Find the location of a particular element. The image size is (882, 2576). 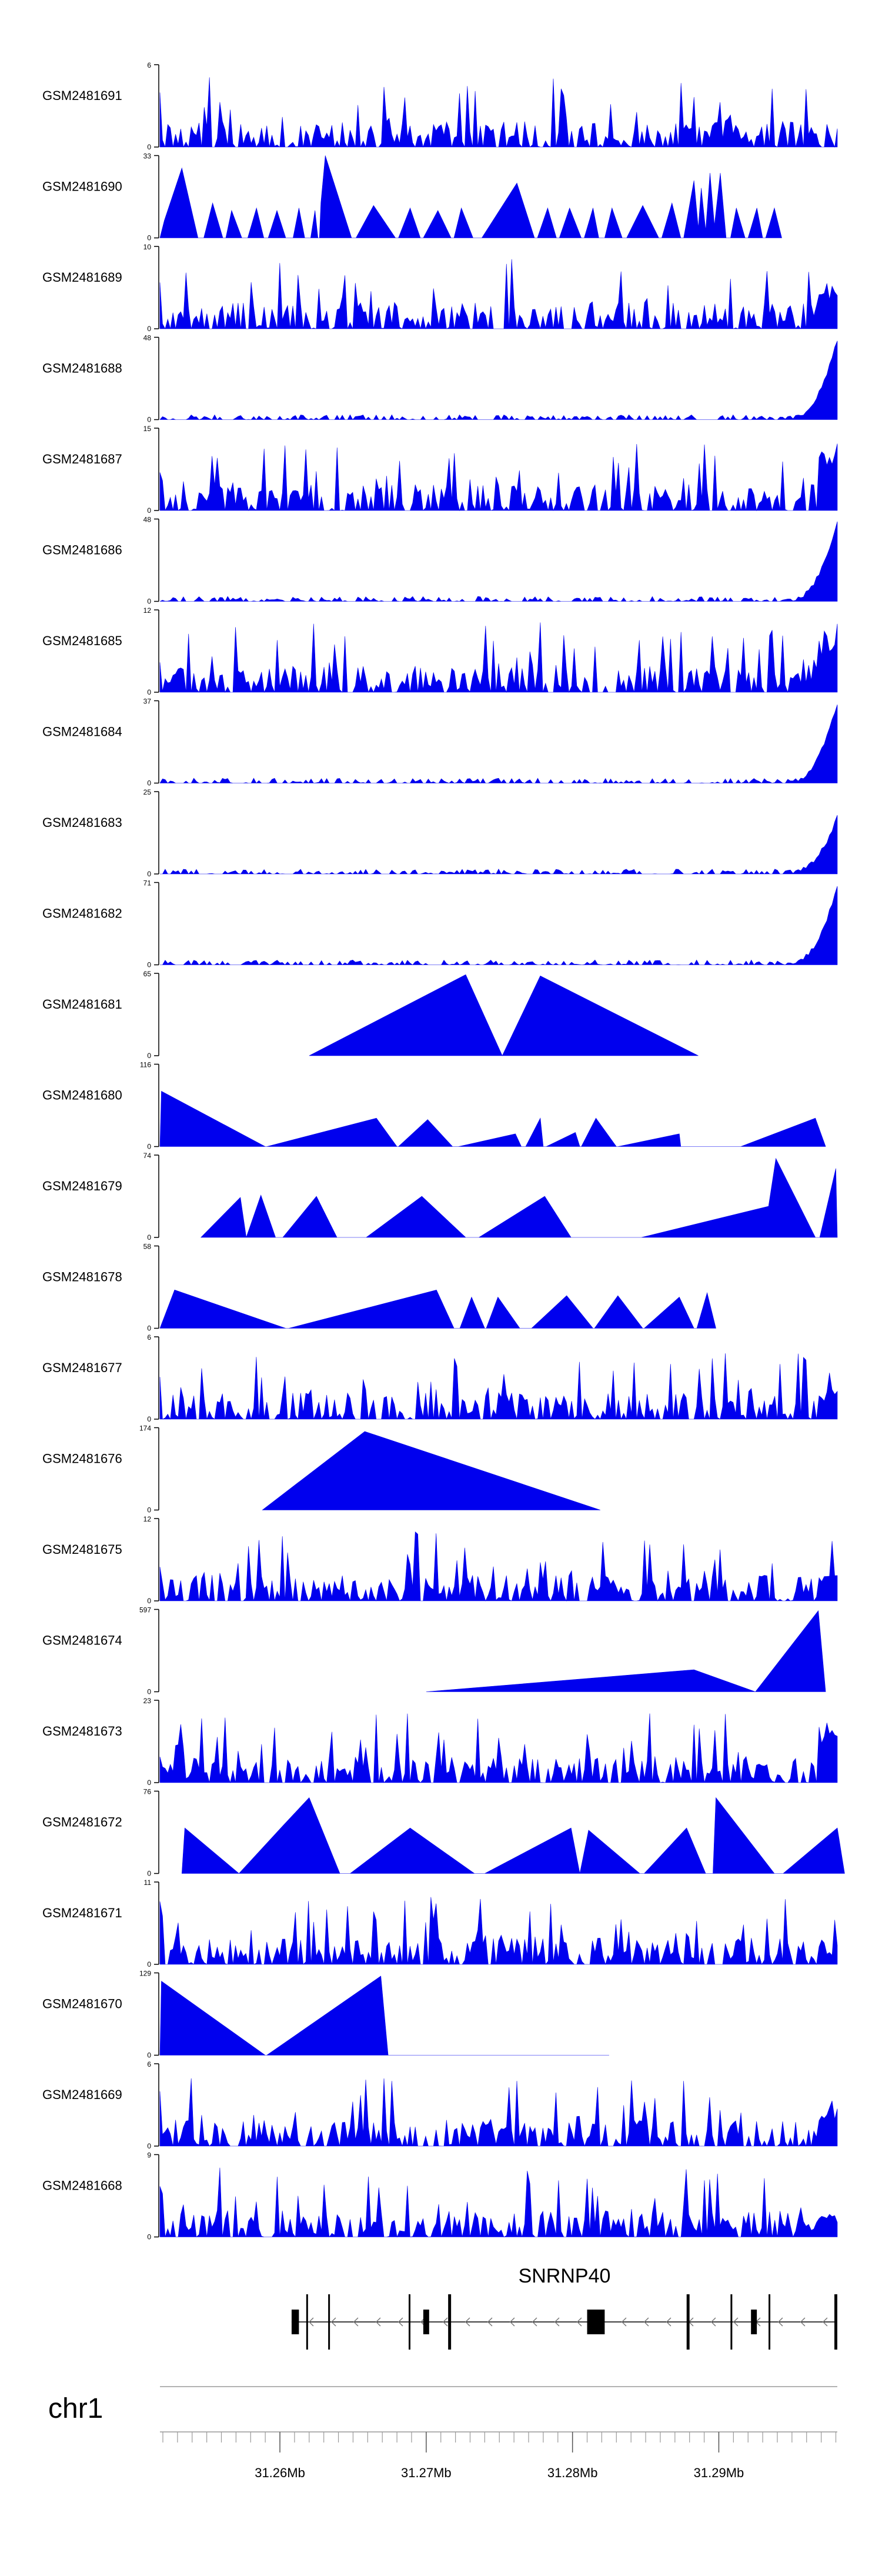

track-GSM2481683: GSM2481683 25 0 is located at coordinates (440, 833).